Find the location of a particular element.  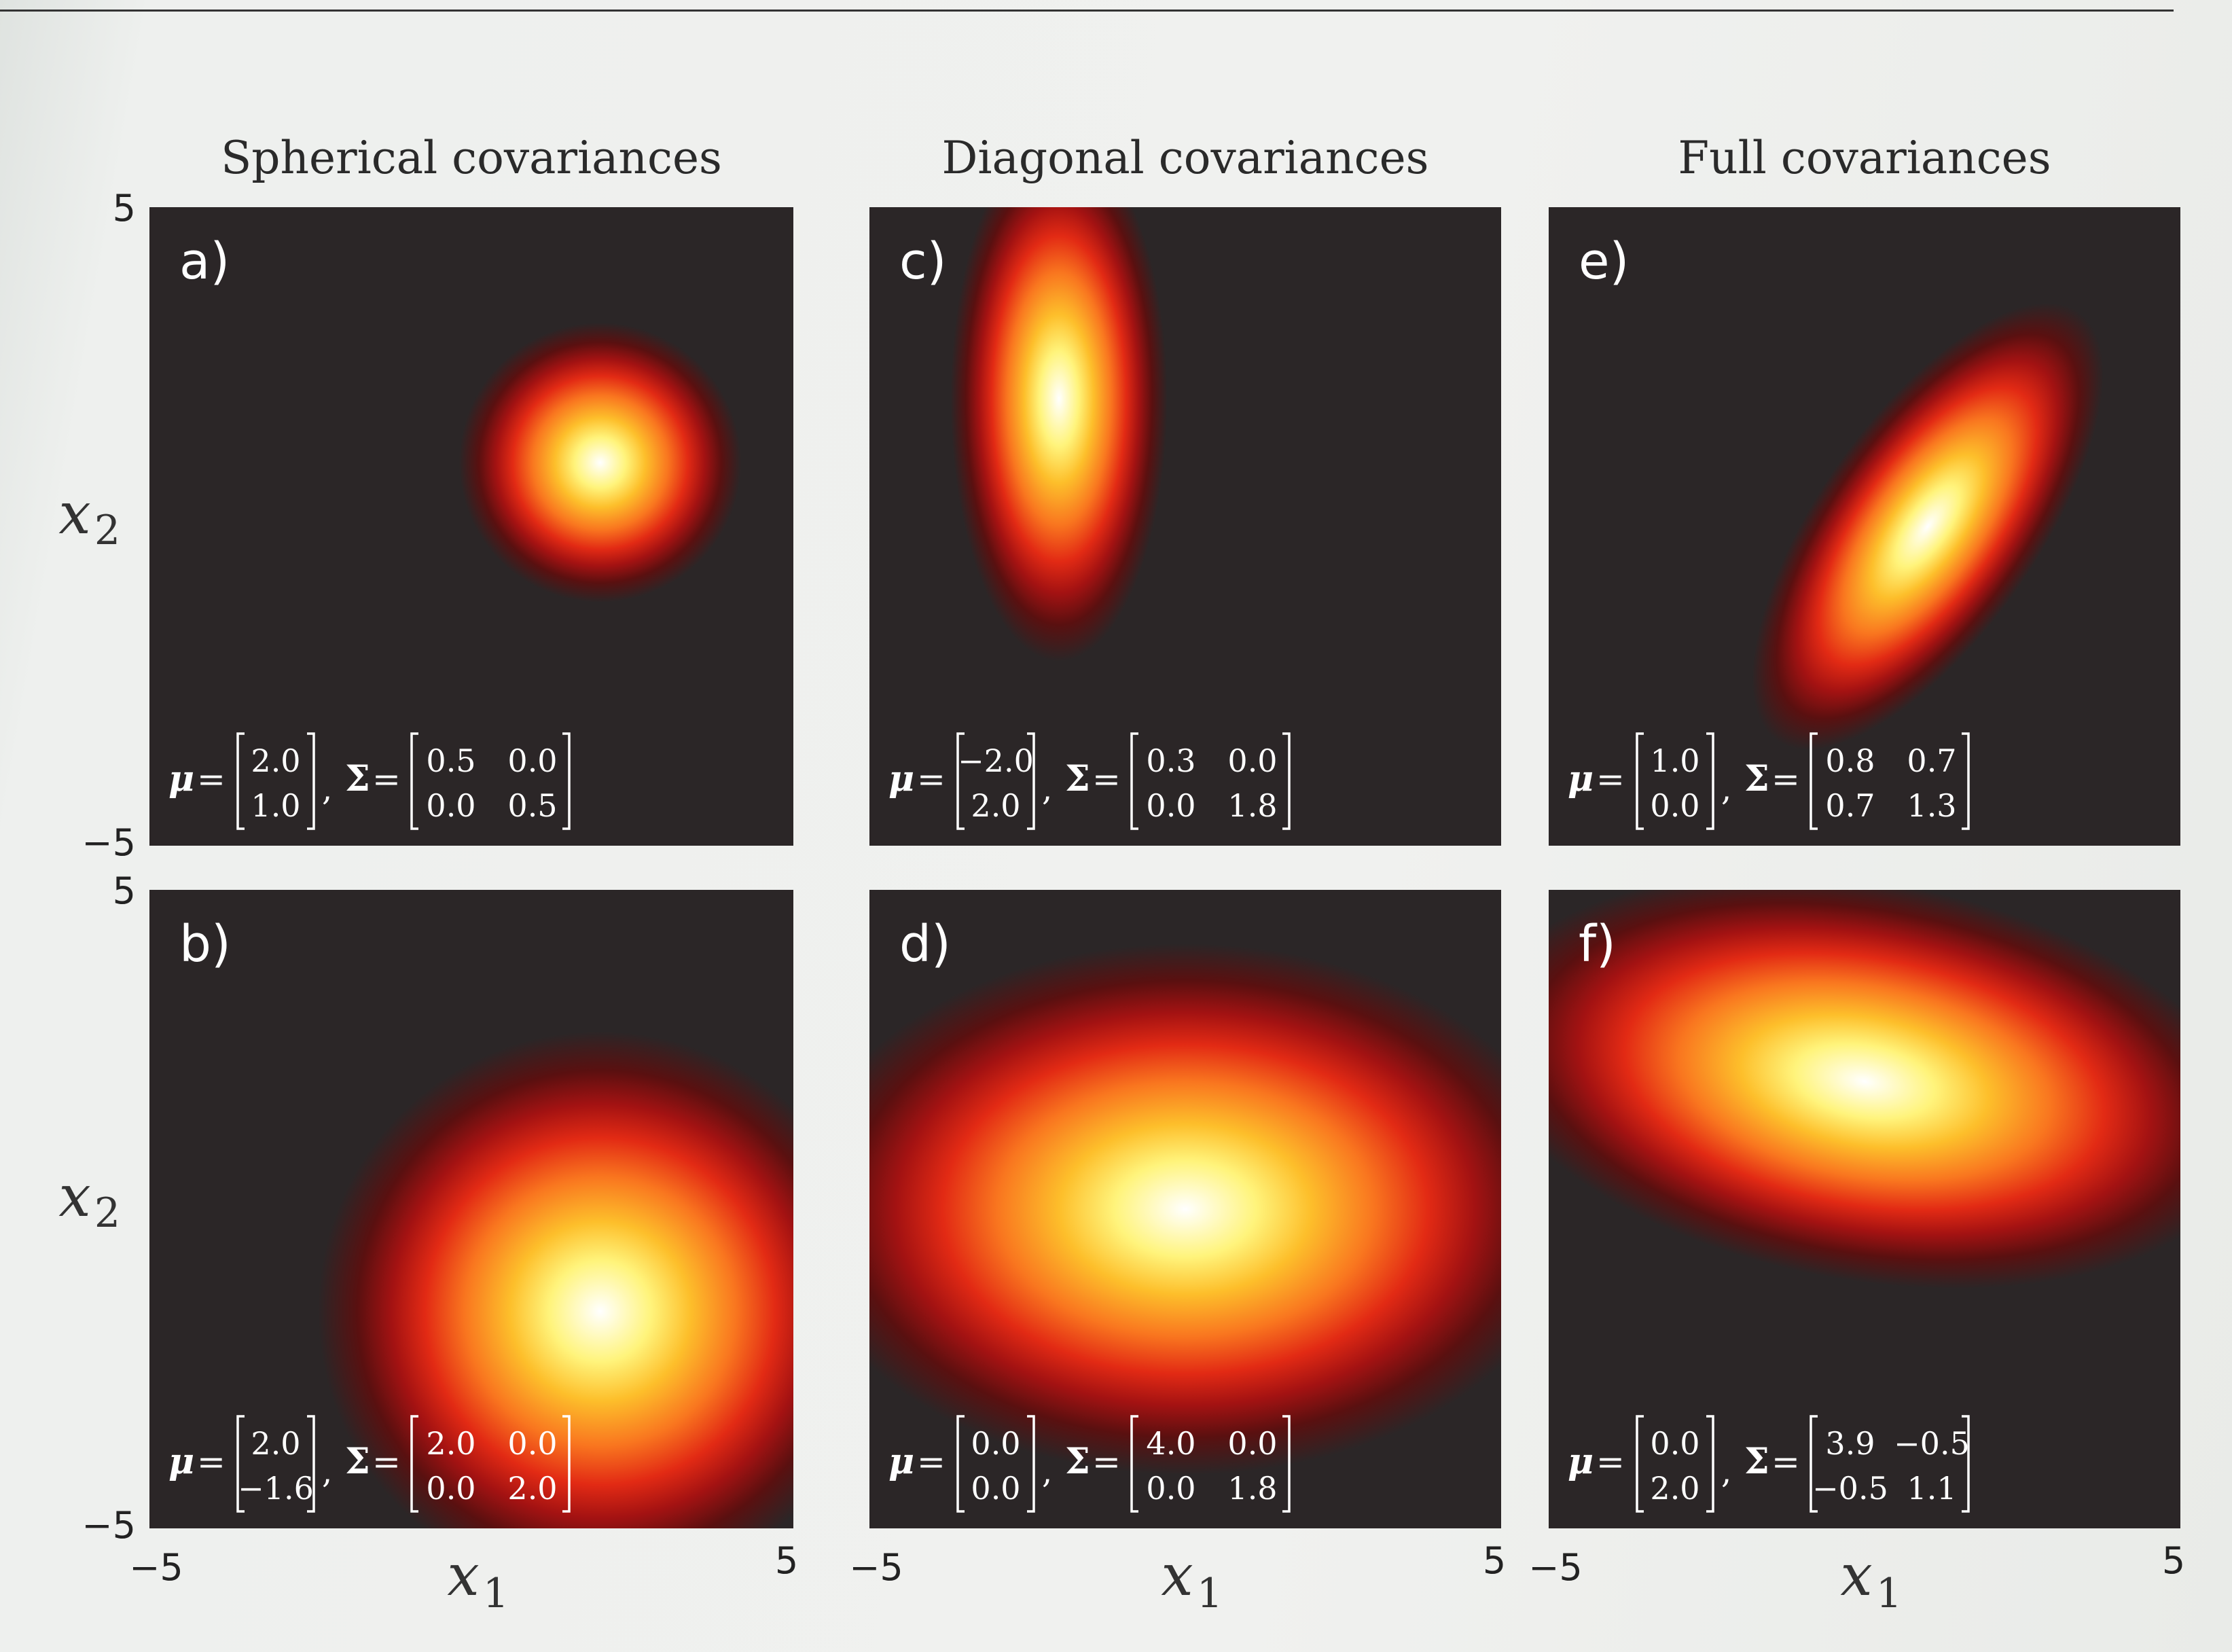

sigma-value: 1.3 is located at coordinates (1932, 805).